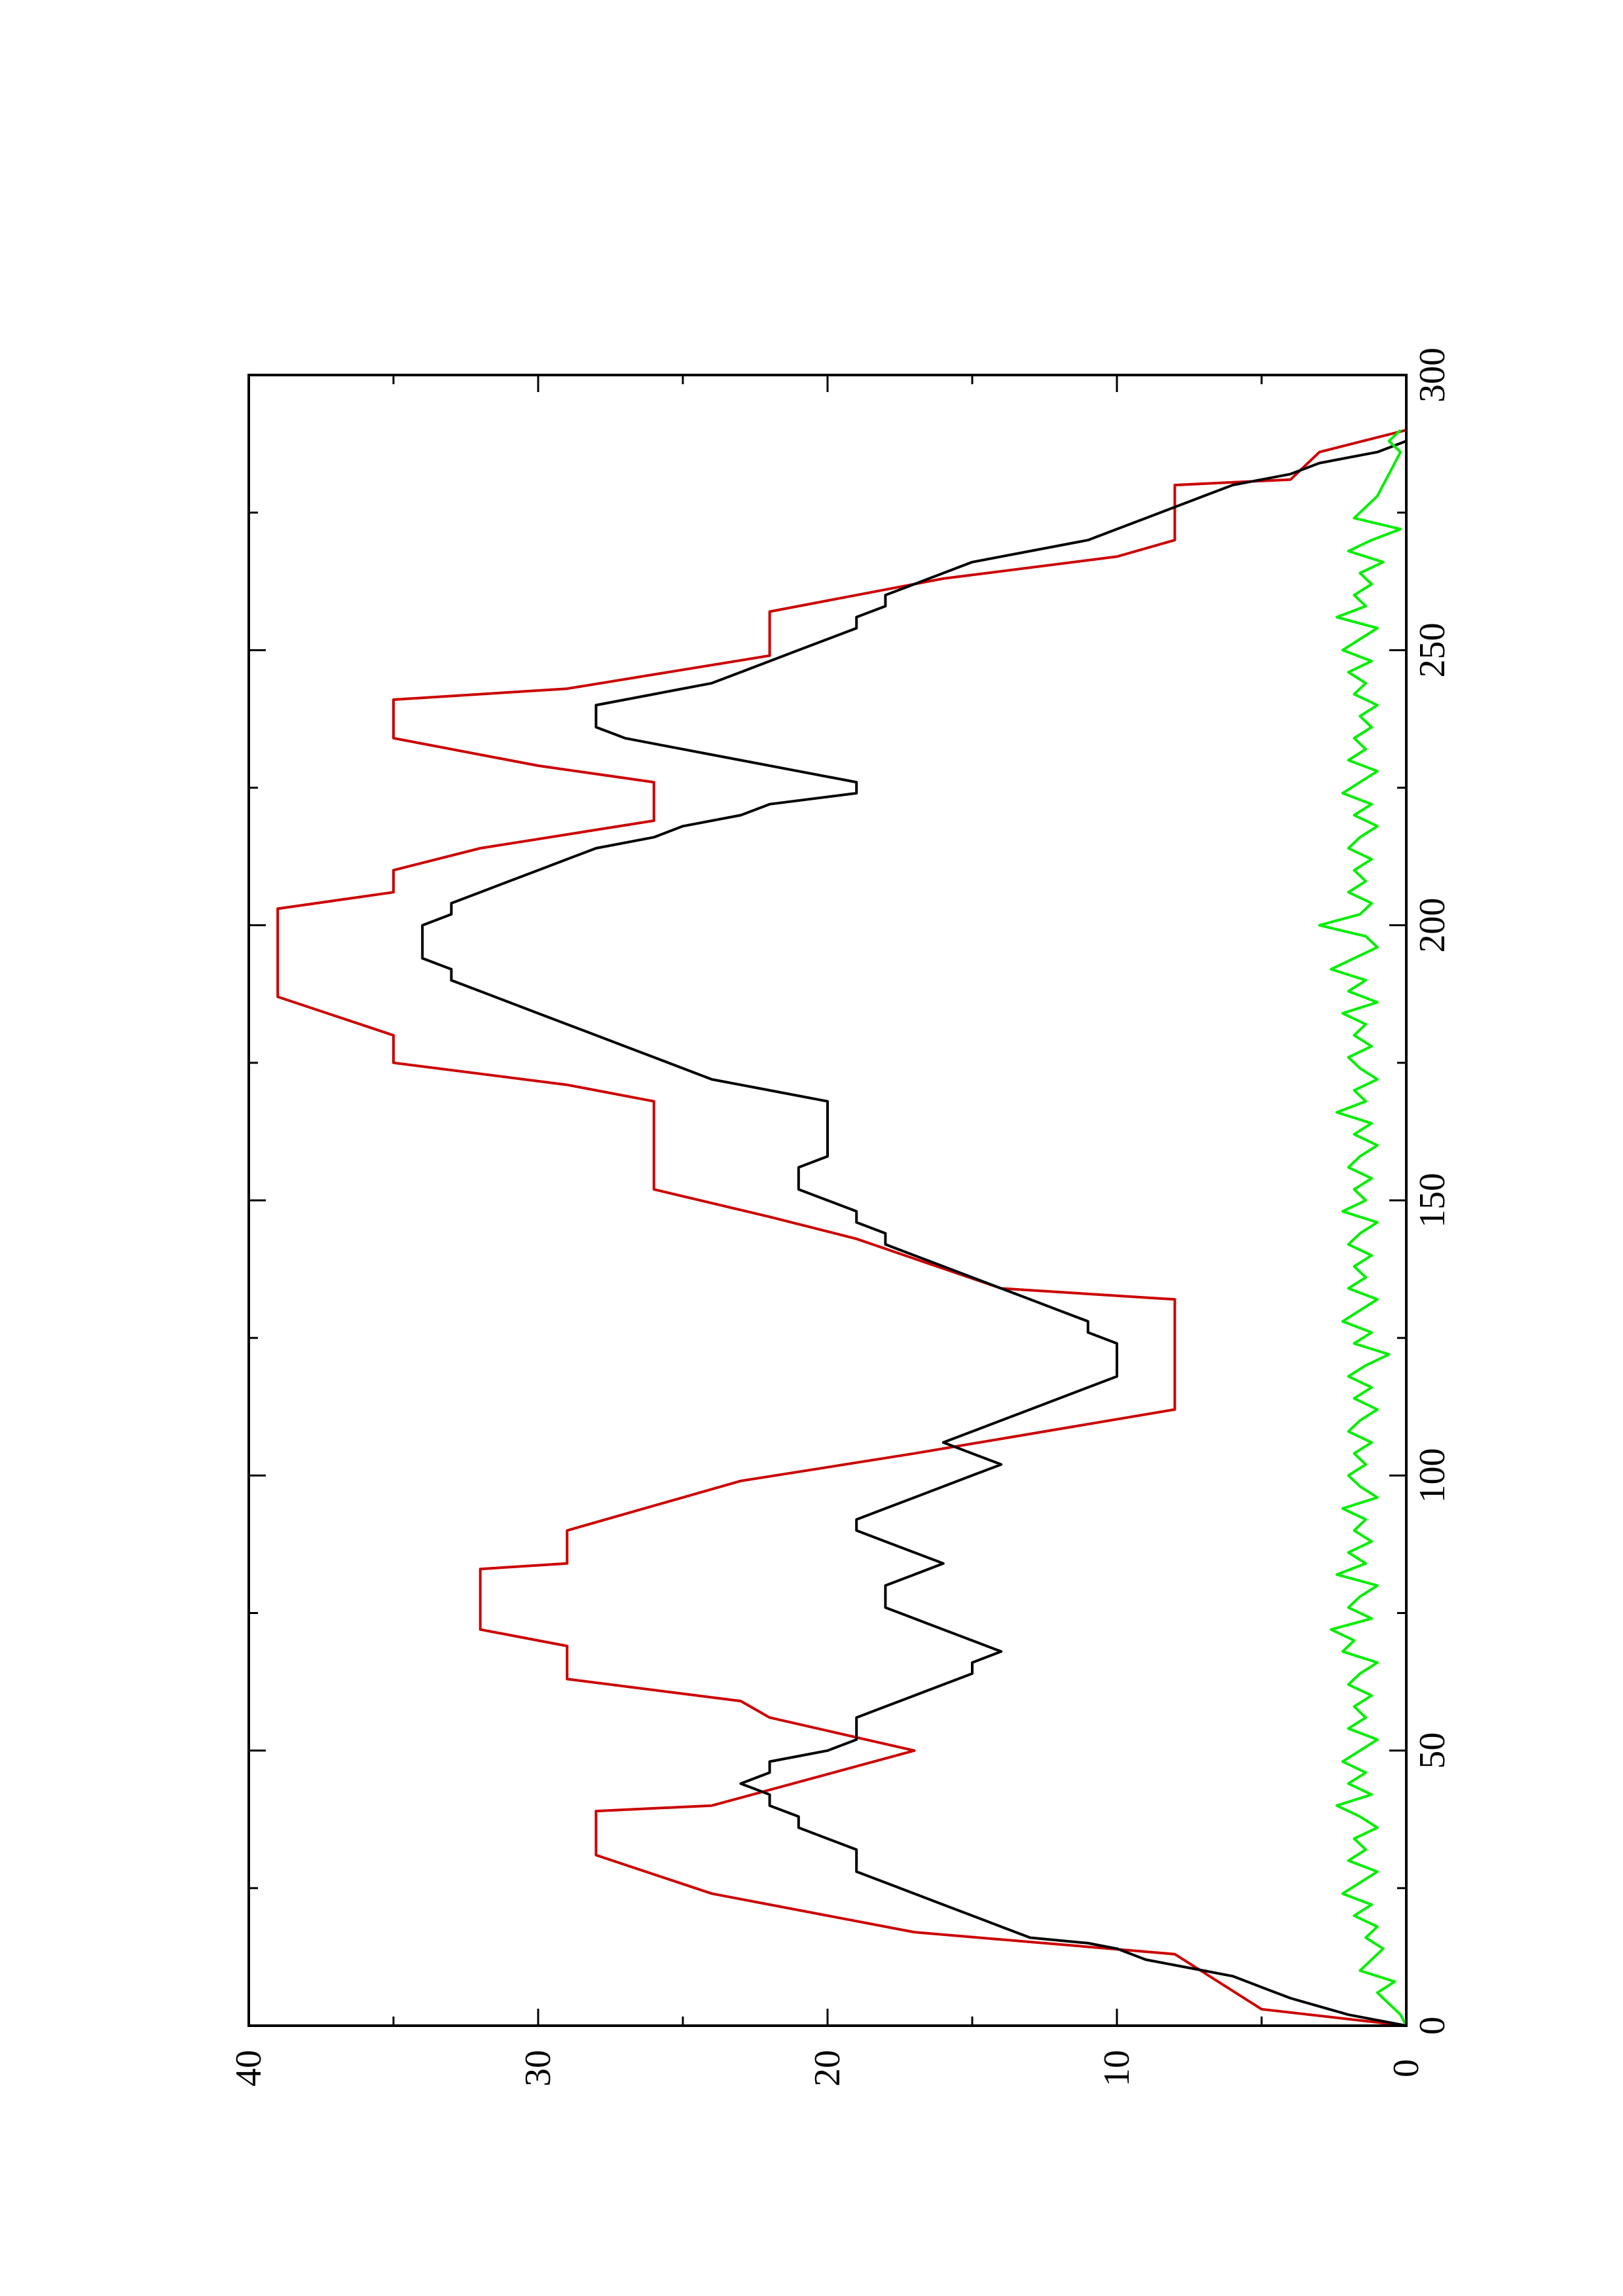  I want to click on y-tick-label: 30, so click(538, 2068).